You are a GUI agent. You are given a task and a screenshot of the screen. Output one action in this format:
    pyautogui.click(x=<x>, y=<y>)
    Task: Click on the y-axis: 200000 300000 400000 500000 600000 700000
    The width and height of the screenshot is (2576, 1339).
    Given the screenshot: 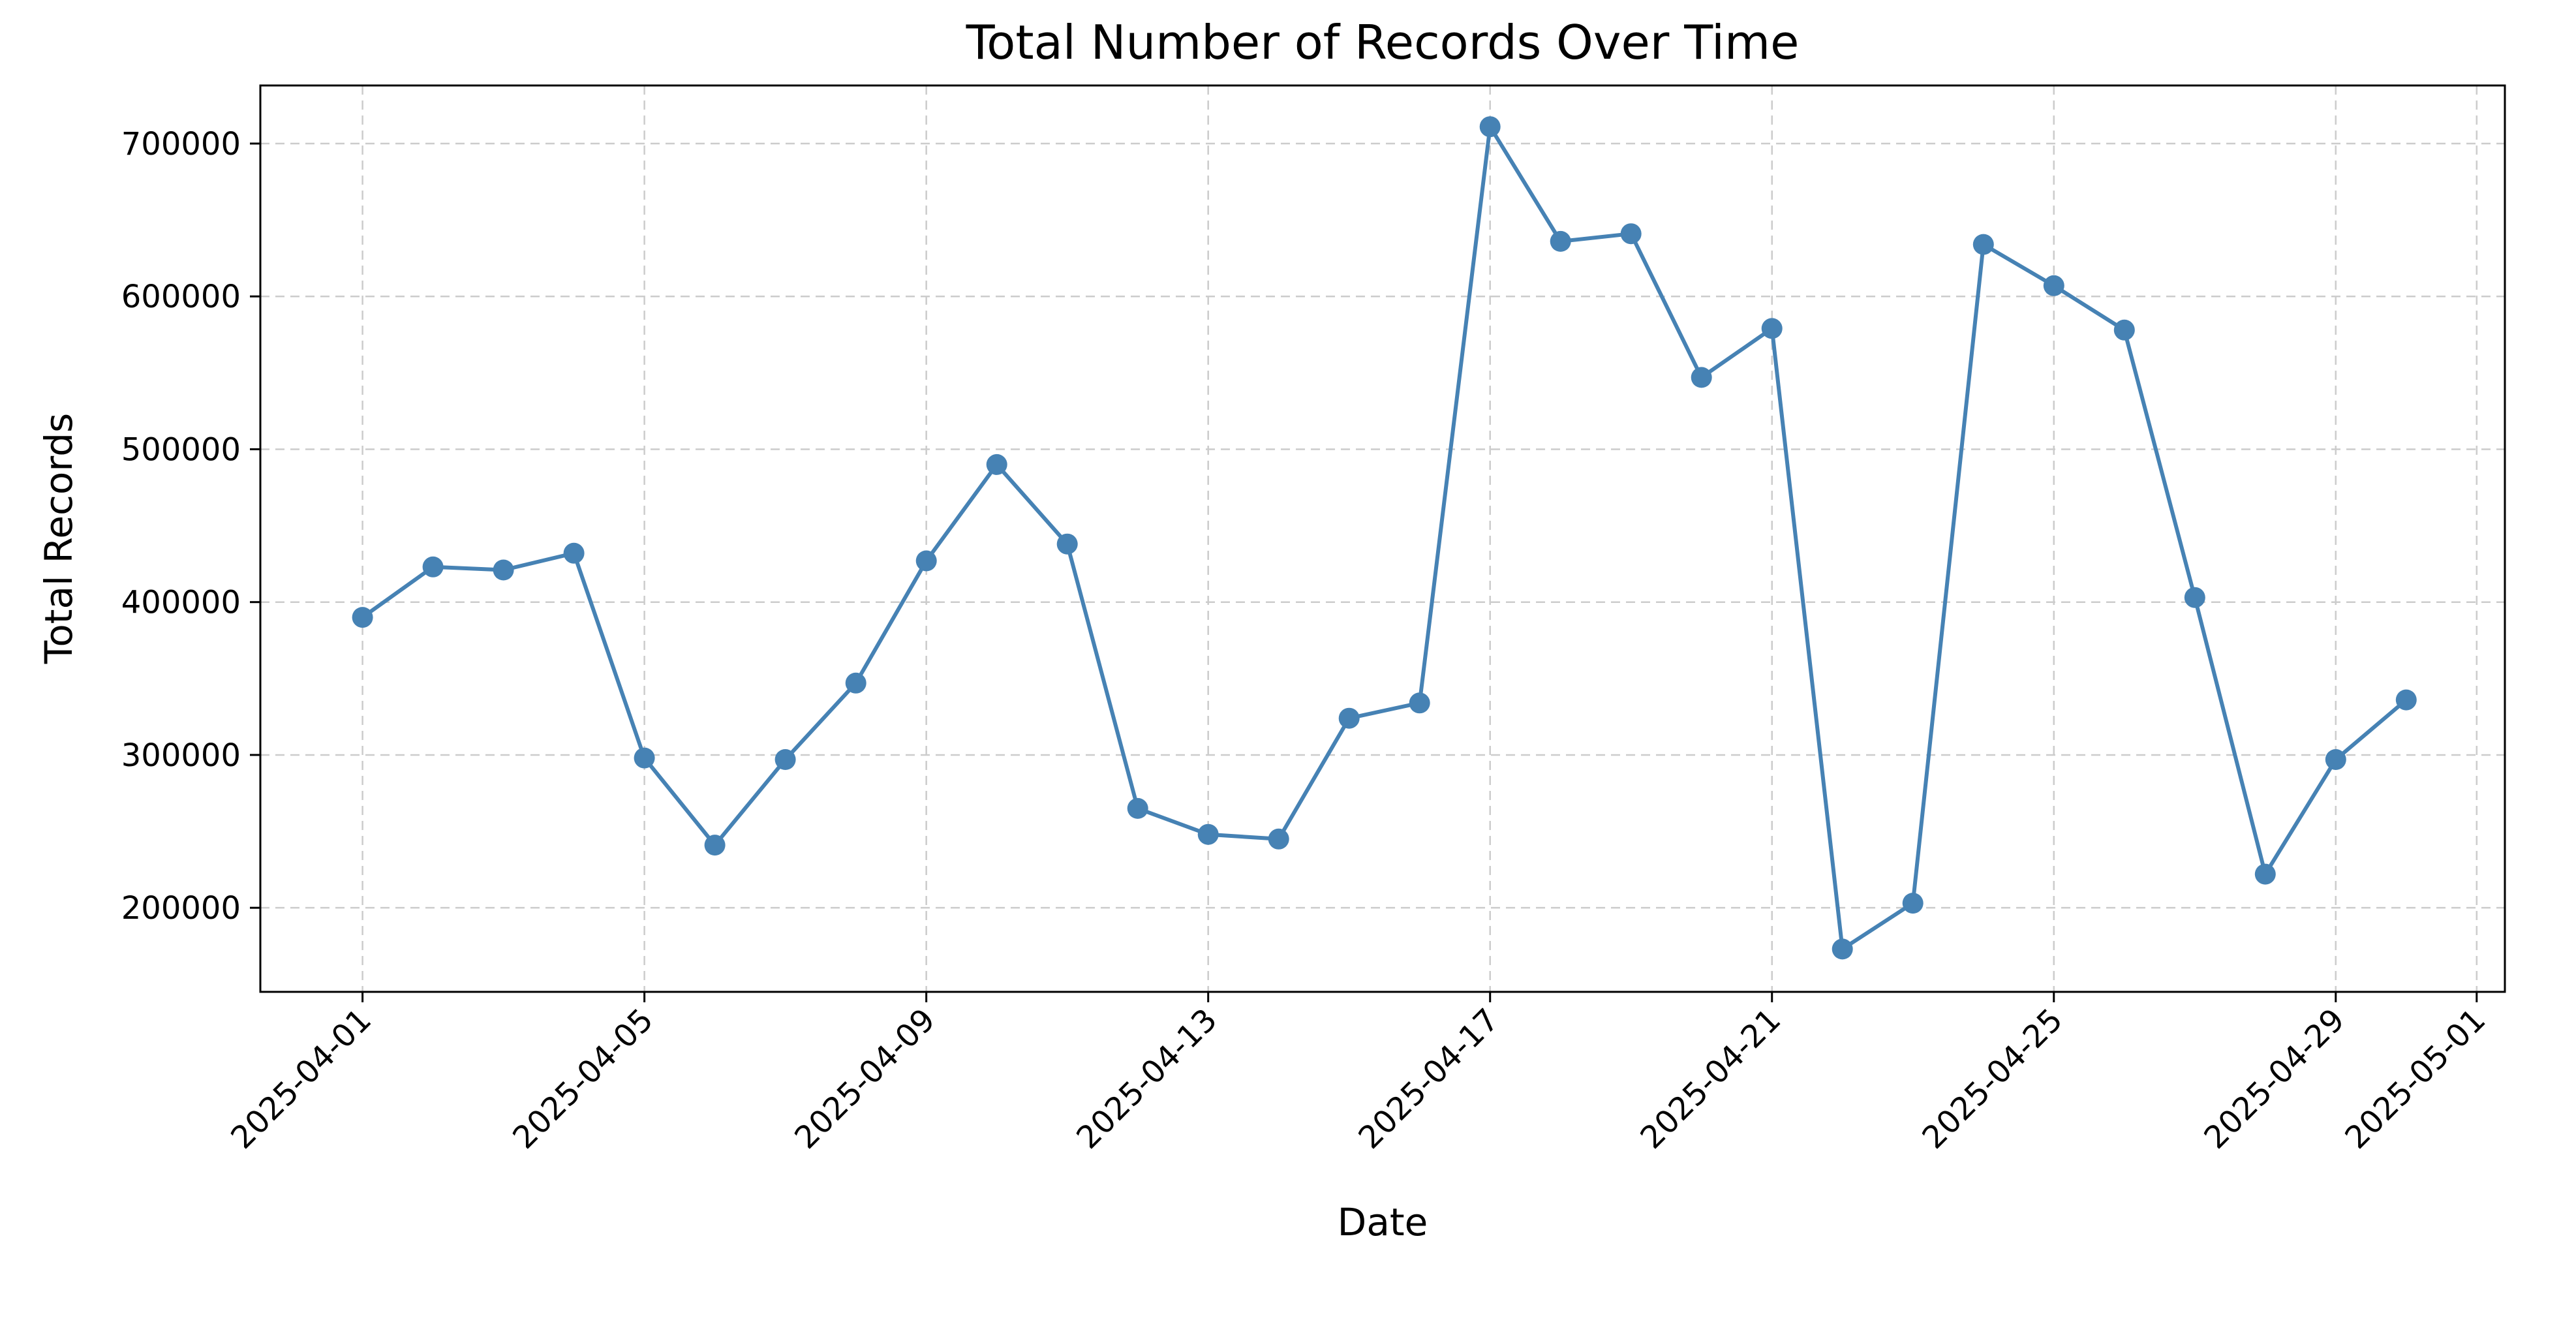 What is the action you would take?
    pyautogui.click(x=190, y=526)
    